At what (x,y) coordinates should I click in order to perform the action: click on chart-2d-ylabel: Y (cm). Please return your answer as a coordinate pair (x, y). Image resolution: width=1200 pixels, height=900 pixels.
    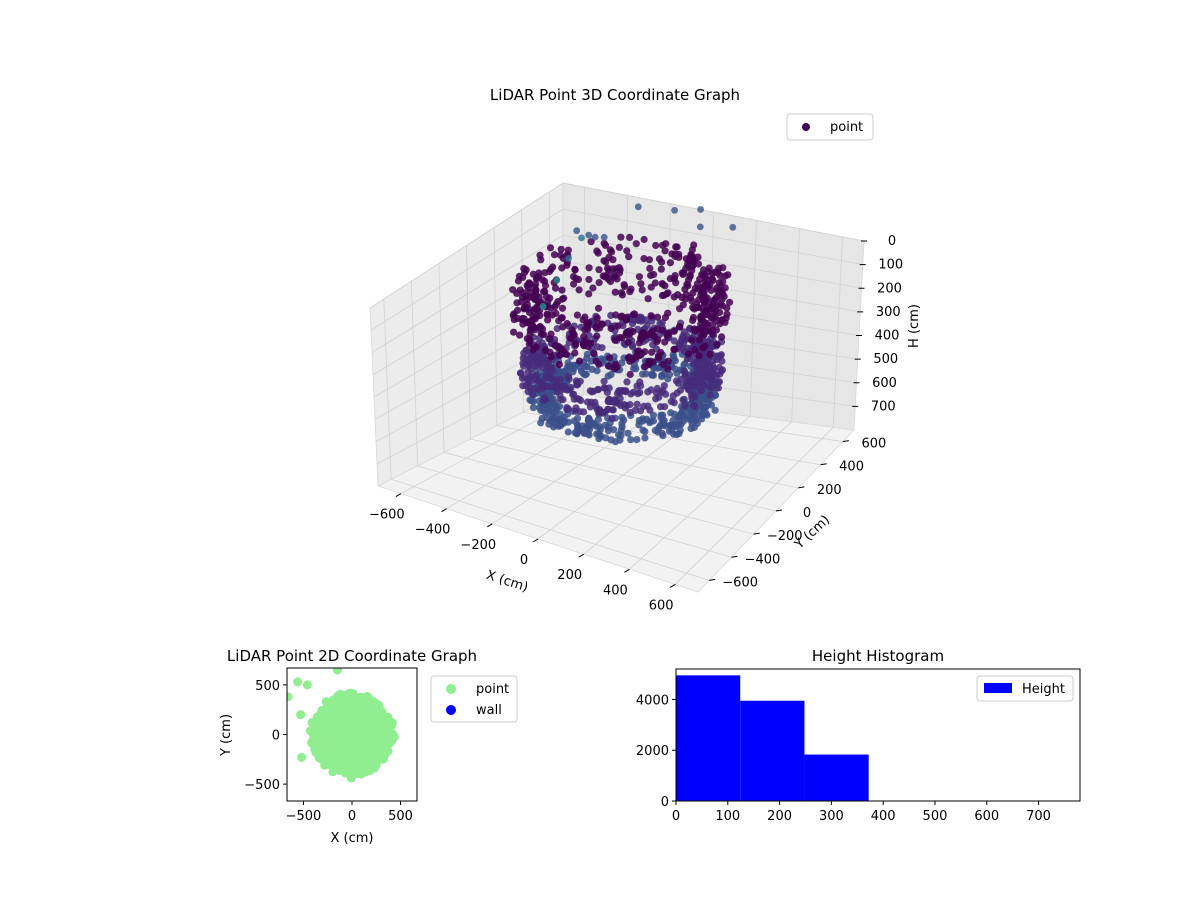
    Looking at the image, I should click on (226, 735).